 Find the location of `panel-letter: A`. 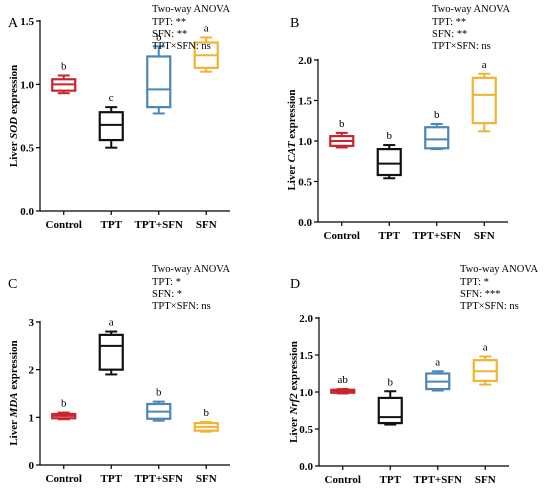

panel-letter: A is located at coordinates (13, 23).